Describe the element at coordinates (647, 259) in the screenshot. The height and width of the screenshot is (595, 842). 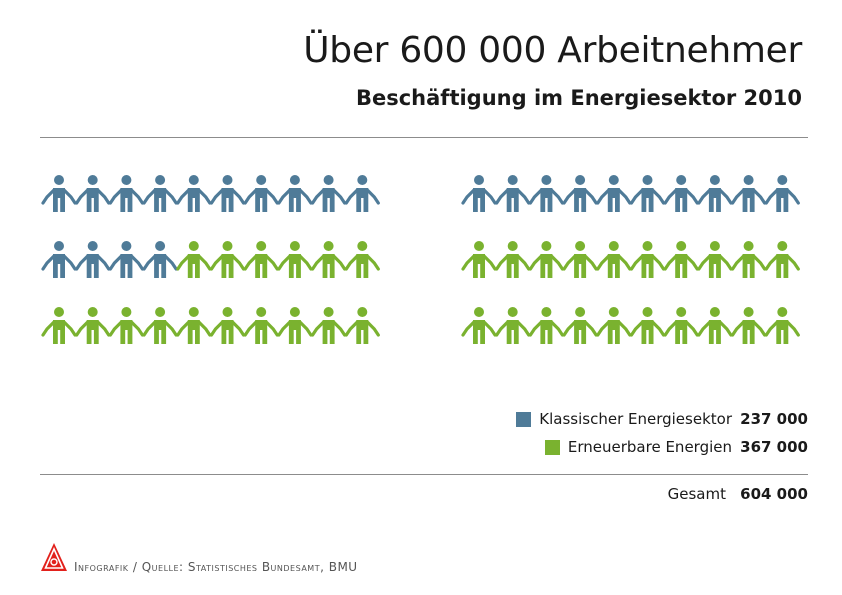
I see `person-icon-green-g2-r2-c6` at that location.